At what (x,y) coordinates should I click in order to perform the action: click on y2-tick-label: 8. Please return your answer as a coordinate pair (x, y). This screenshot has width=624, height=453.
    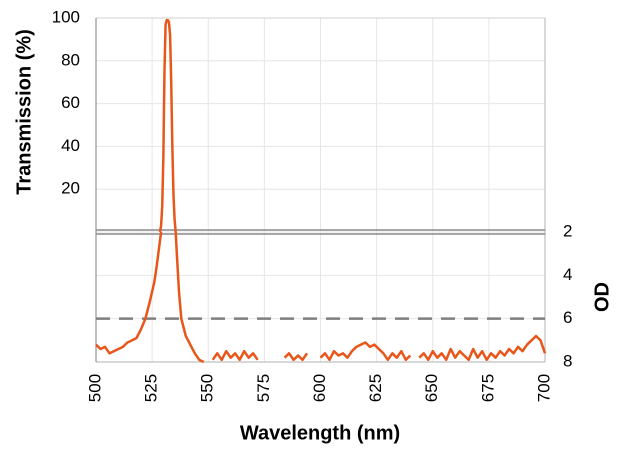
    Looking at the image, I should click on (567, 360).